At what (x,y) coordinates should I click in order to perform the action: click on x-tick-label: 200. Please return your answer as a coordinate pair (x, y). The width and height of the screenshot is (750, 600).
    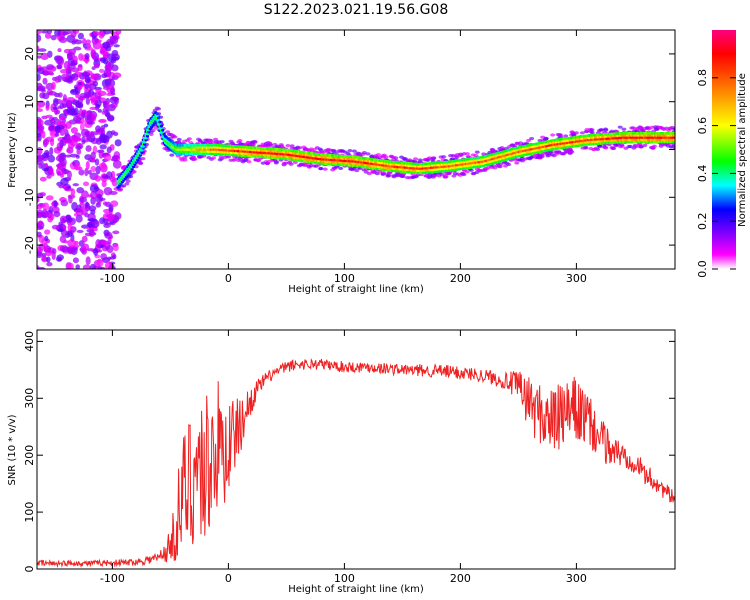
    Looking at the image, I should click on (460, 578).